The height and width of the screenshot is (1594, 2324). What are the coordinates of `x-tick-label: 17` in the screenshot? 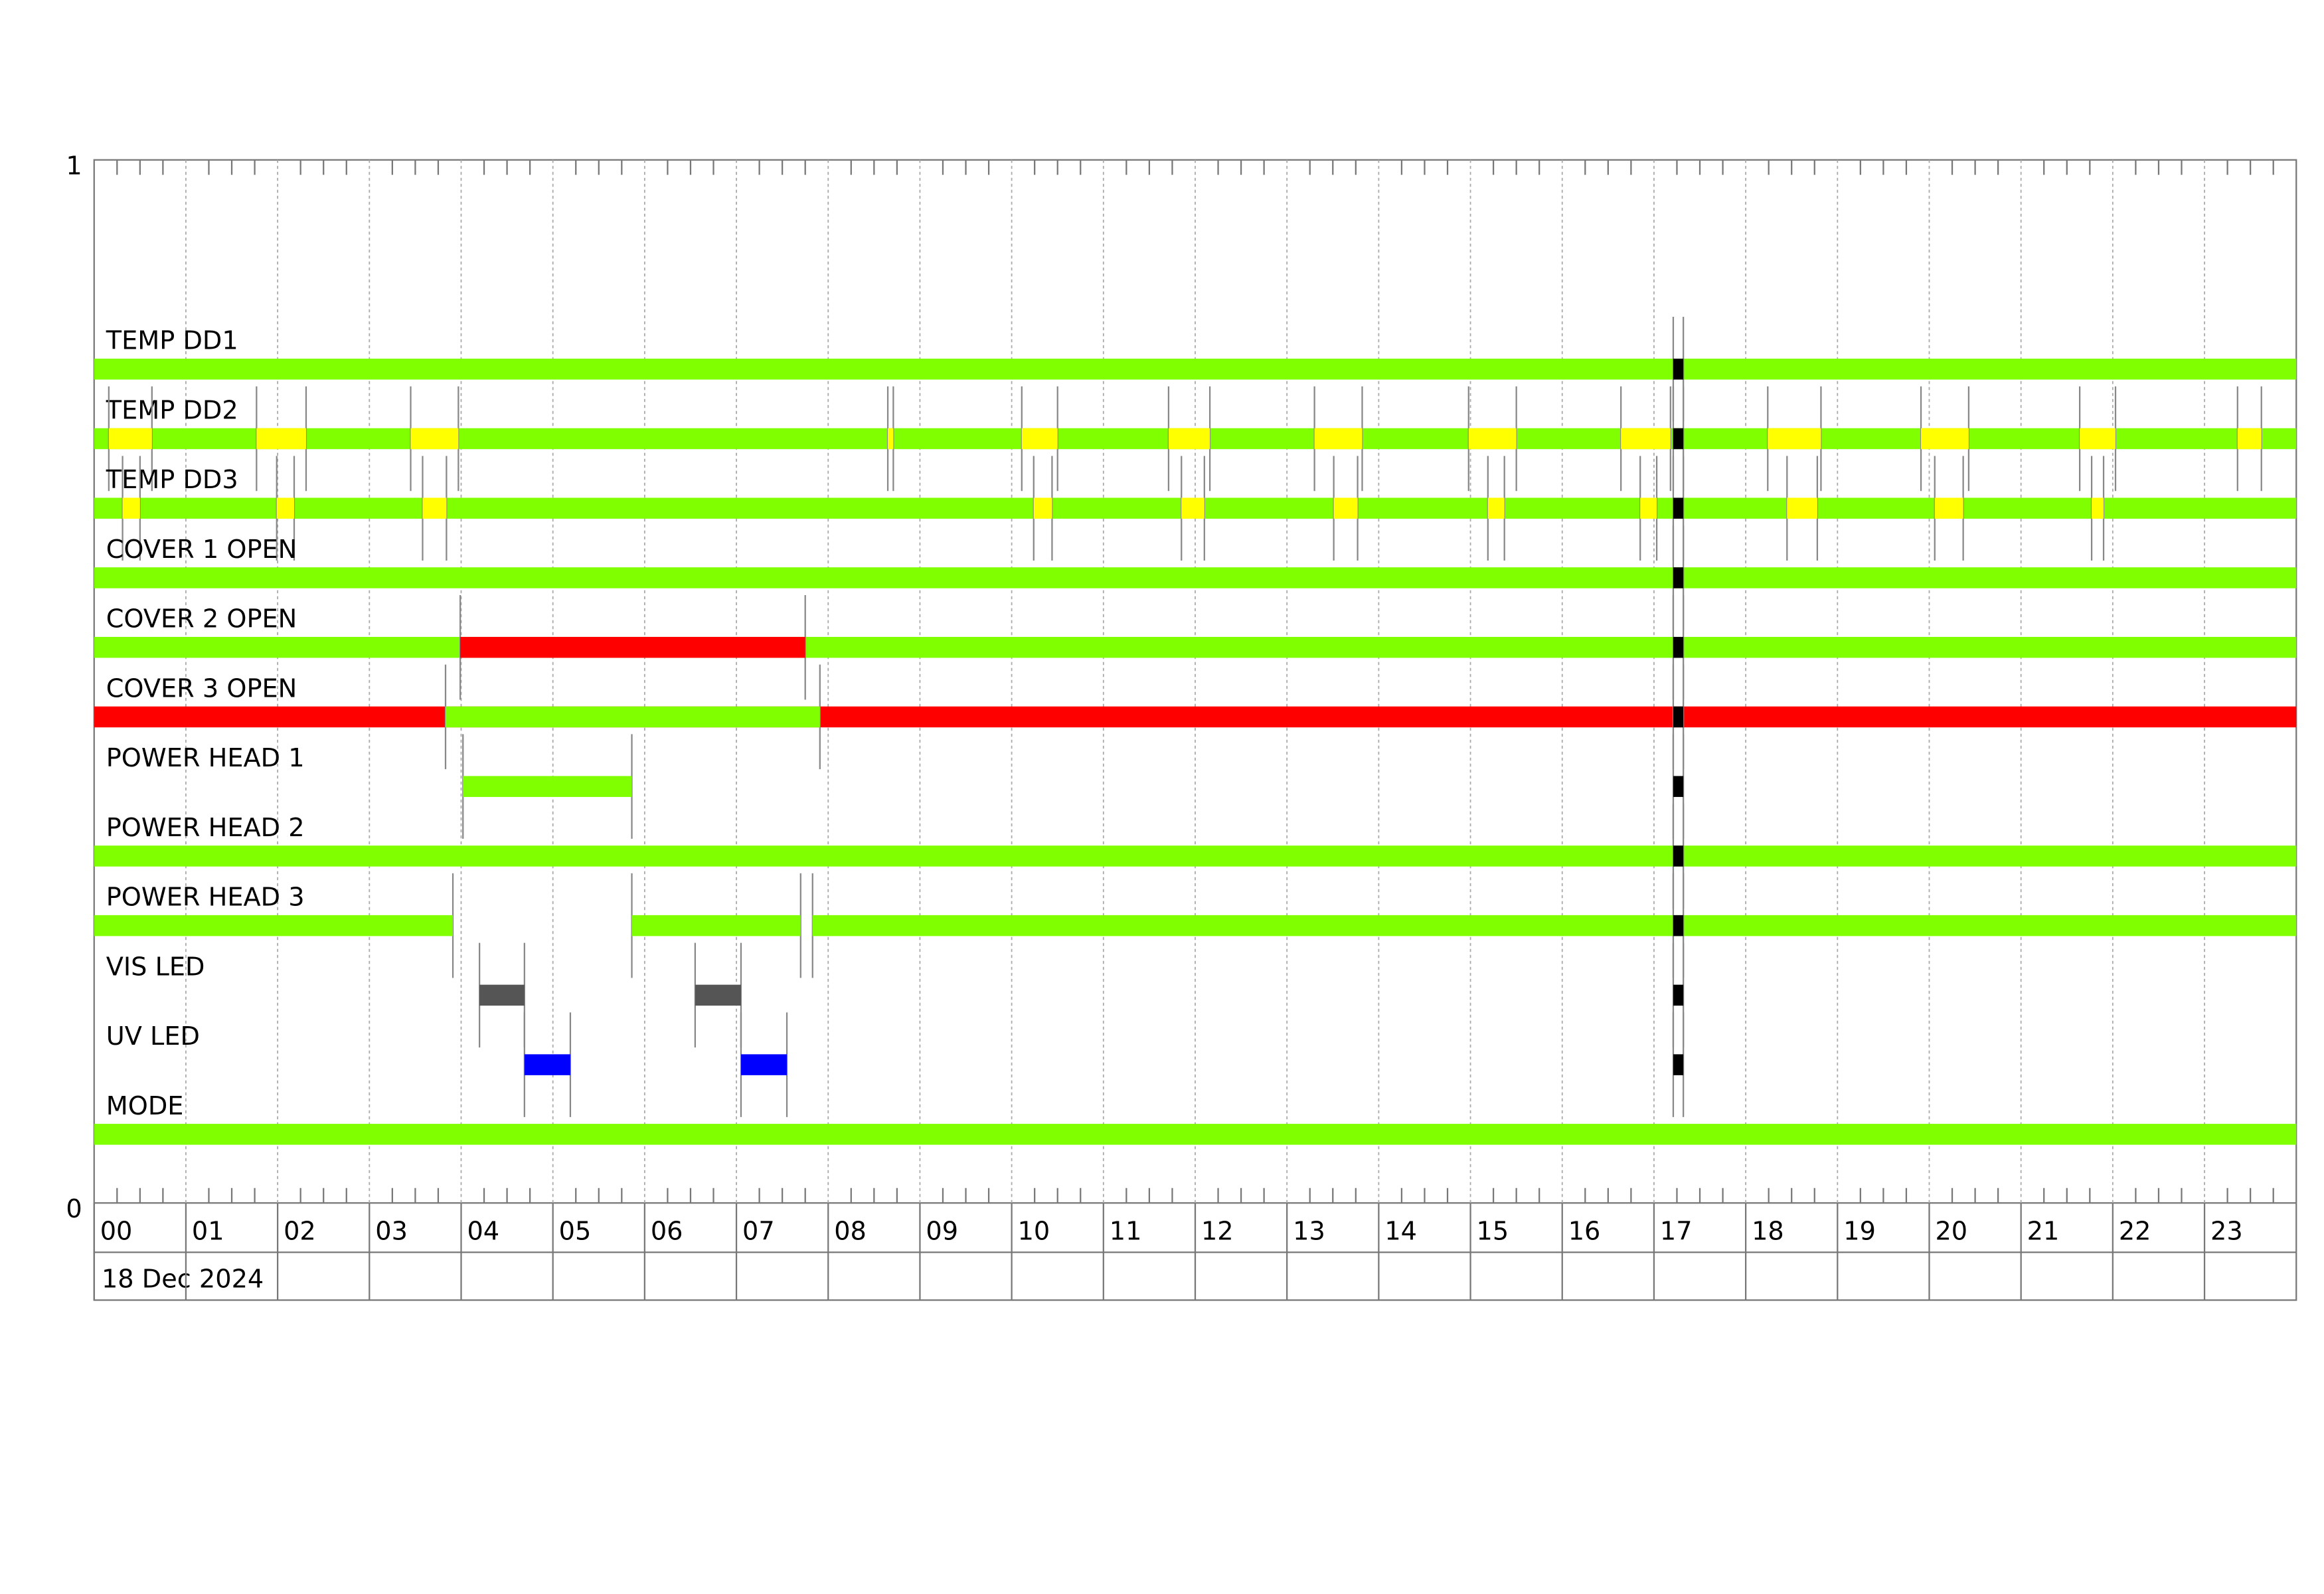 It's located at (1677, 1232).